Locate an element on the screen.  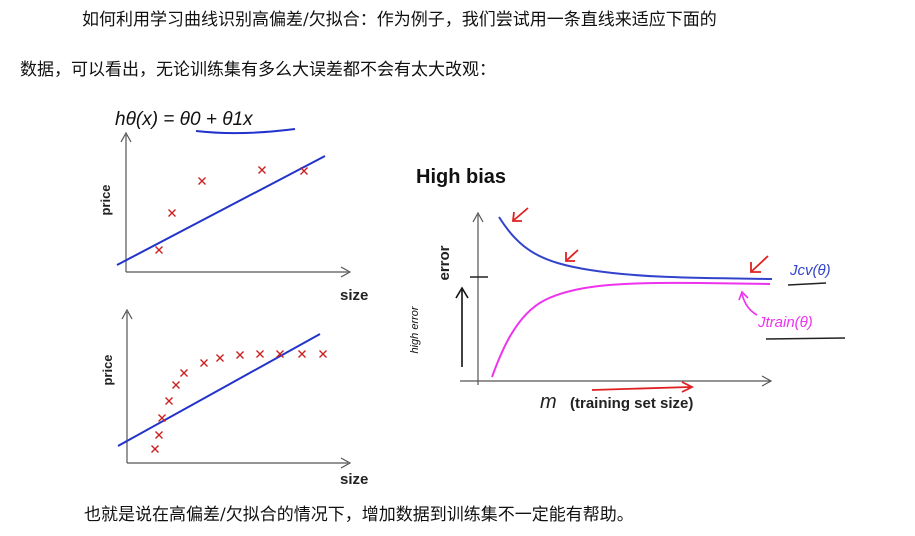
high-error-arrow-head is located at coordinates (462, 292).